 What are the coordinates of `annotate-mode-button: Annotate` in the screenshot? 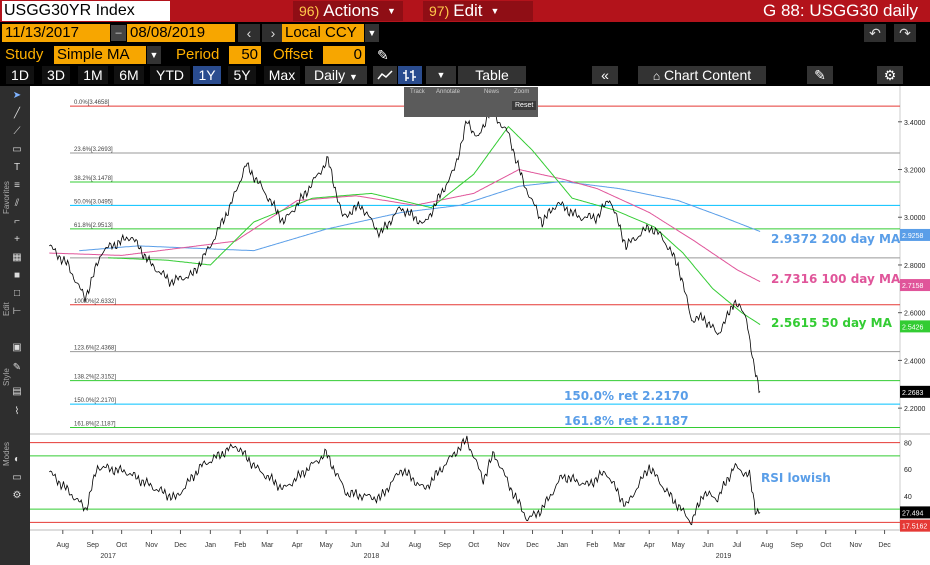 It's located at (448, 92).